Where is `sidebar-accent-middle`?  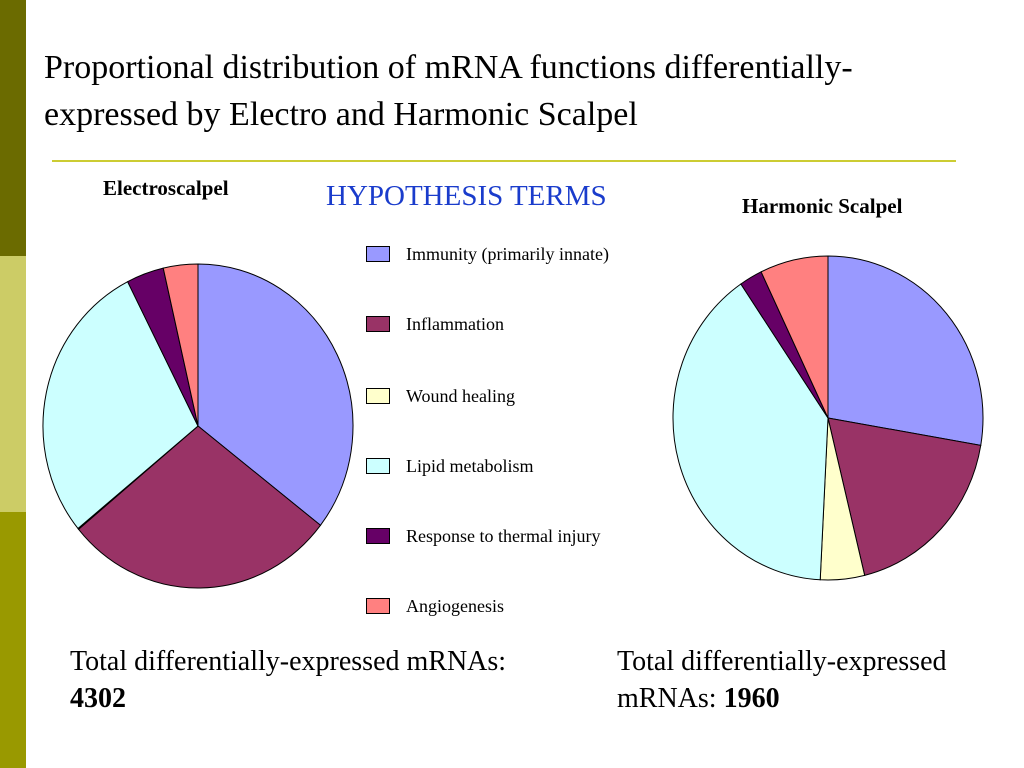 sidebar-accent-middle is located at coordinates (13, 384).